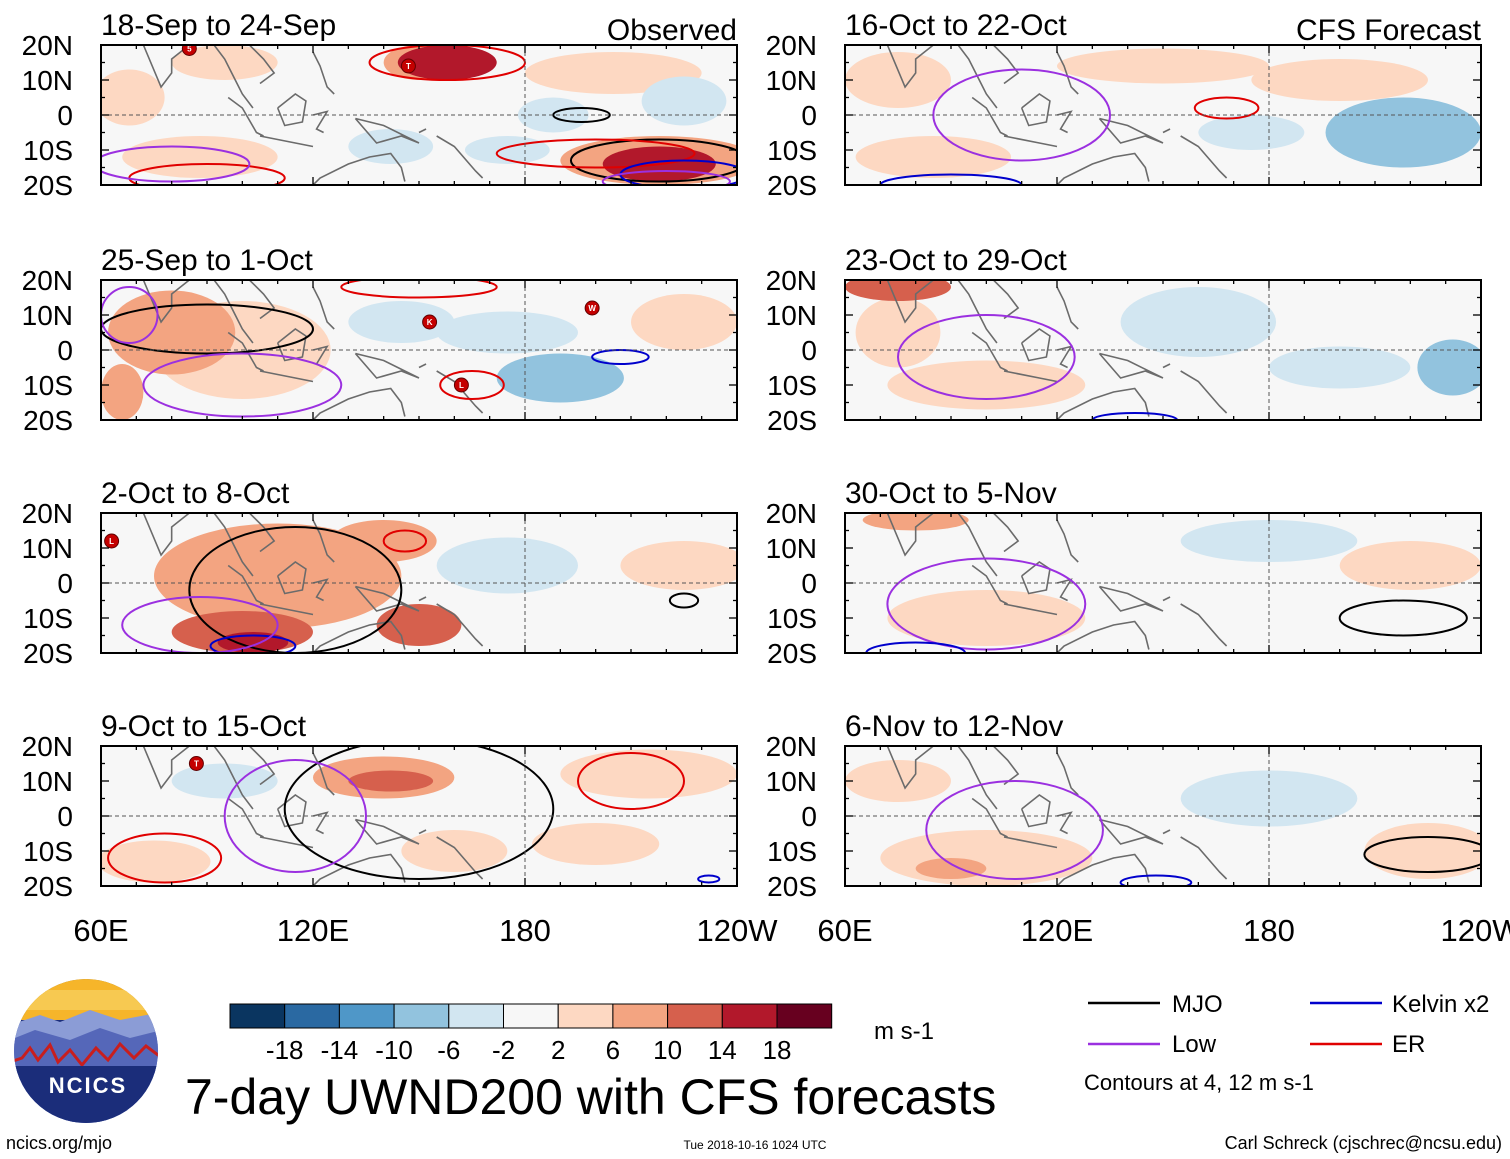  What do you see at coordinates (1363, 1143) in the screenshot?
I see `credit: Carl Schreck (cjschrec@ncsu.edu)` at bounding box center [1363, 1143].